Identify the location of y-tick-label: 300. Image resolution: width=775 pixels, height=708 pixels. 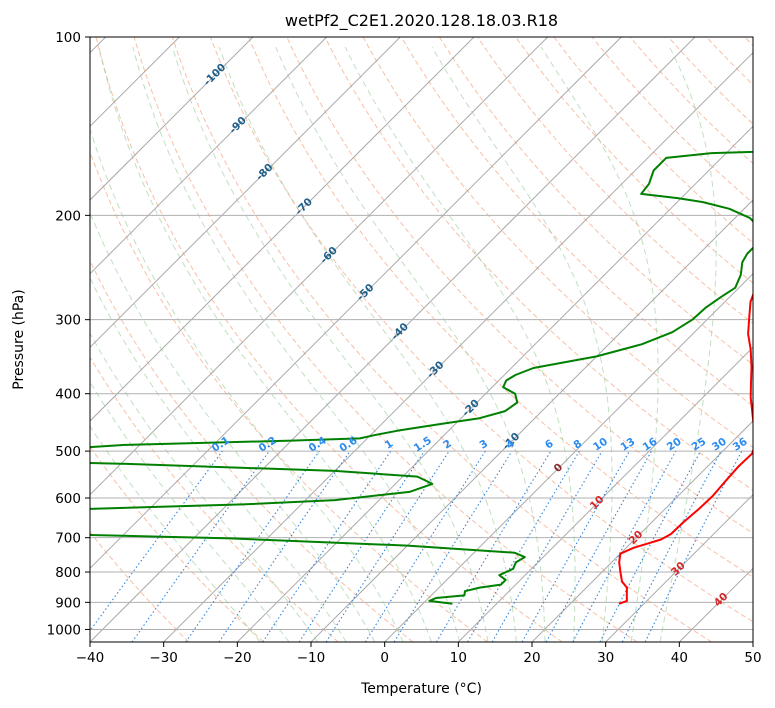
(68, 321).